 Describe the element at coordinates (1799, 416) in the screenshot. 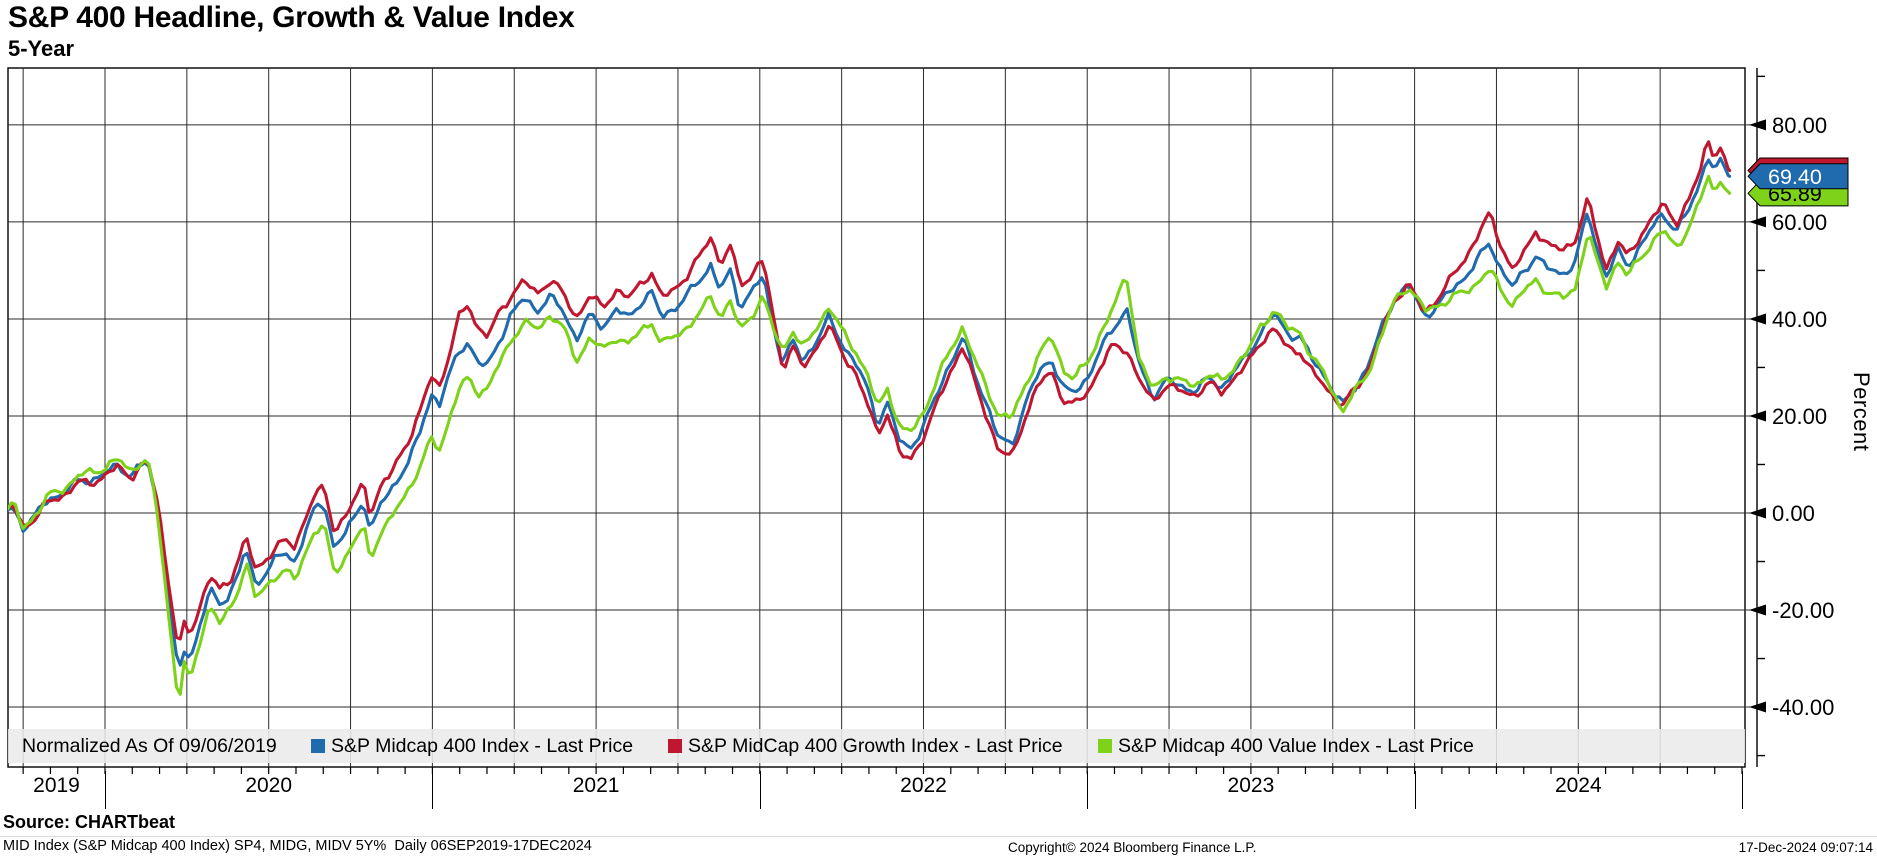

I see `svg-text: 20.00` at that location.